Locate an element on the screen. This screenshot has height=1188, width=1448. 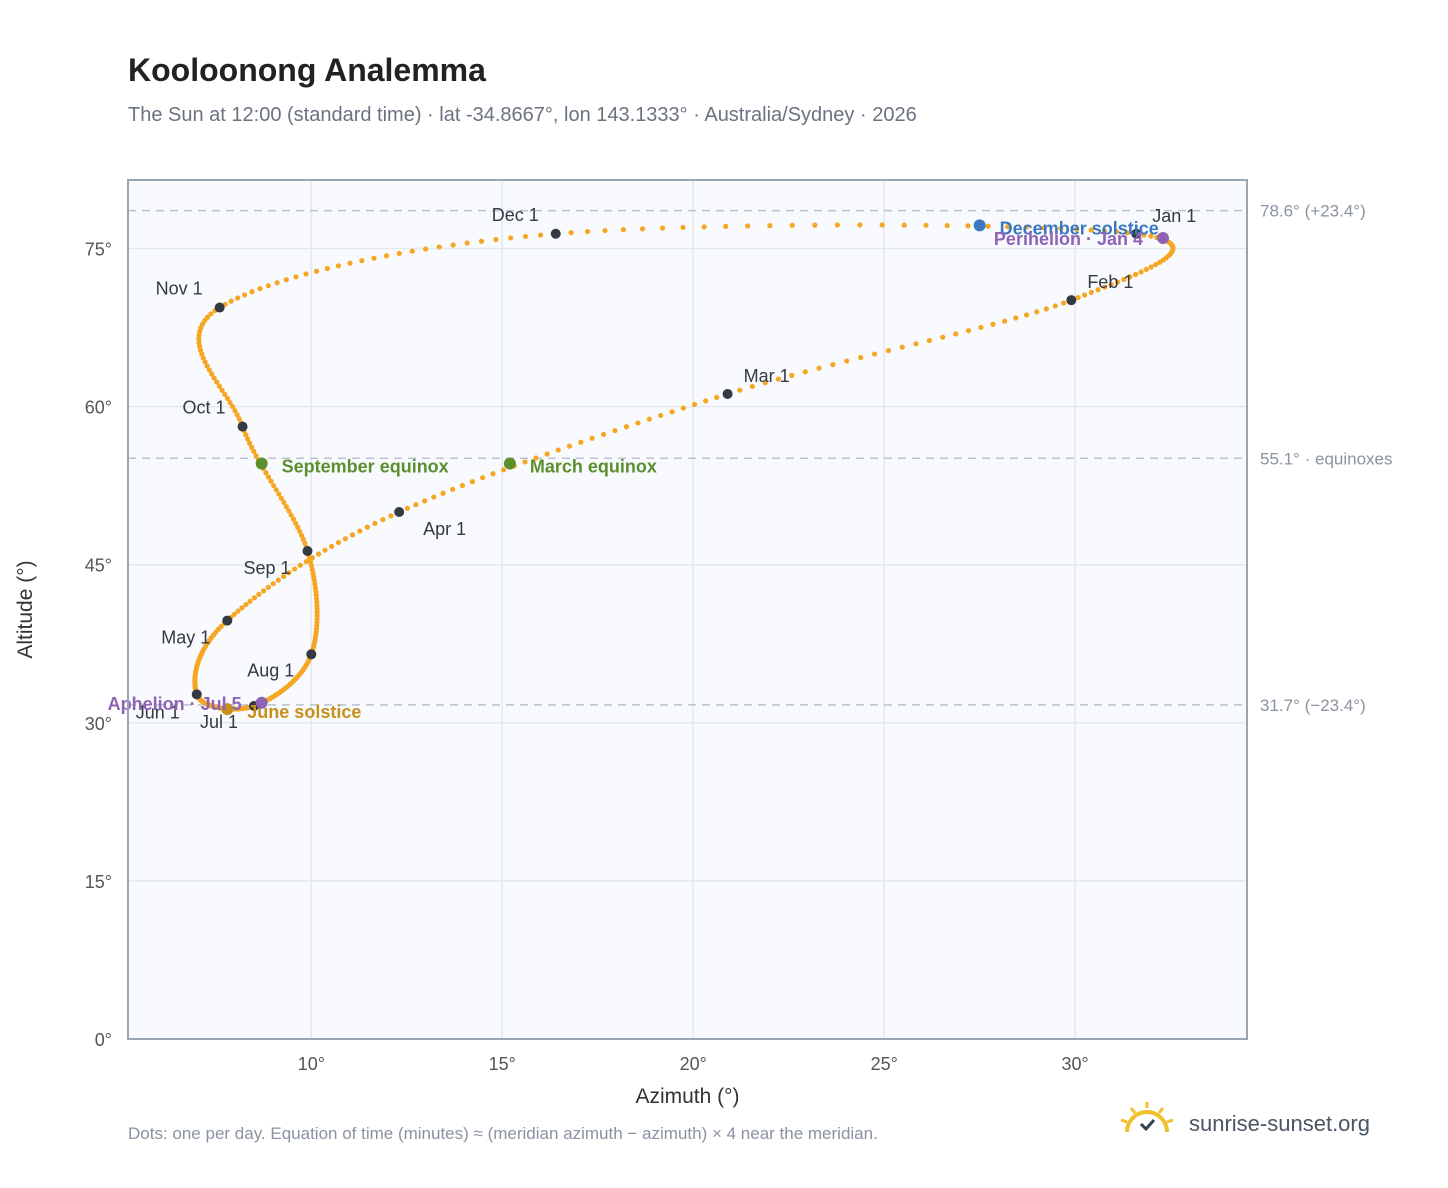
event-label: Aphelion · Jul 5 is located at coordinates (175, 704).